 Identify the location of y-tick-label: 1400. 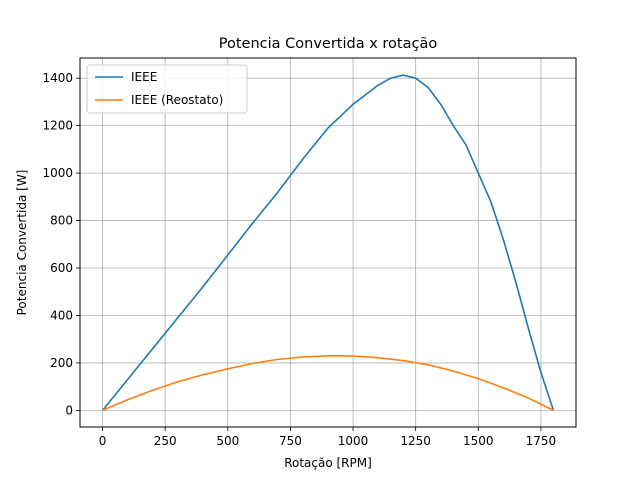
(57, 78).